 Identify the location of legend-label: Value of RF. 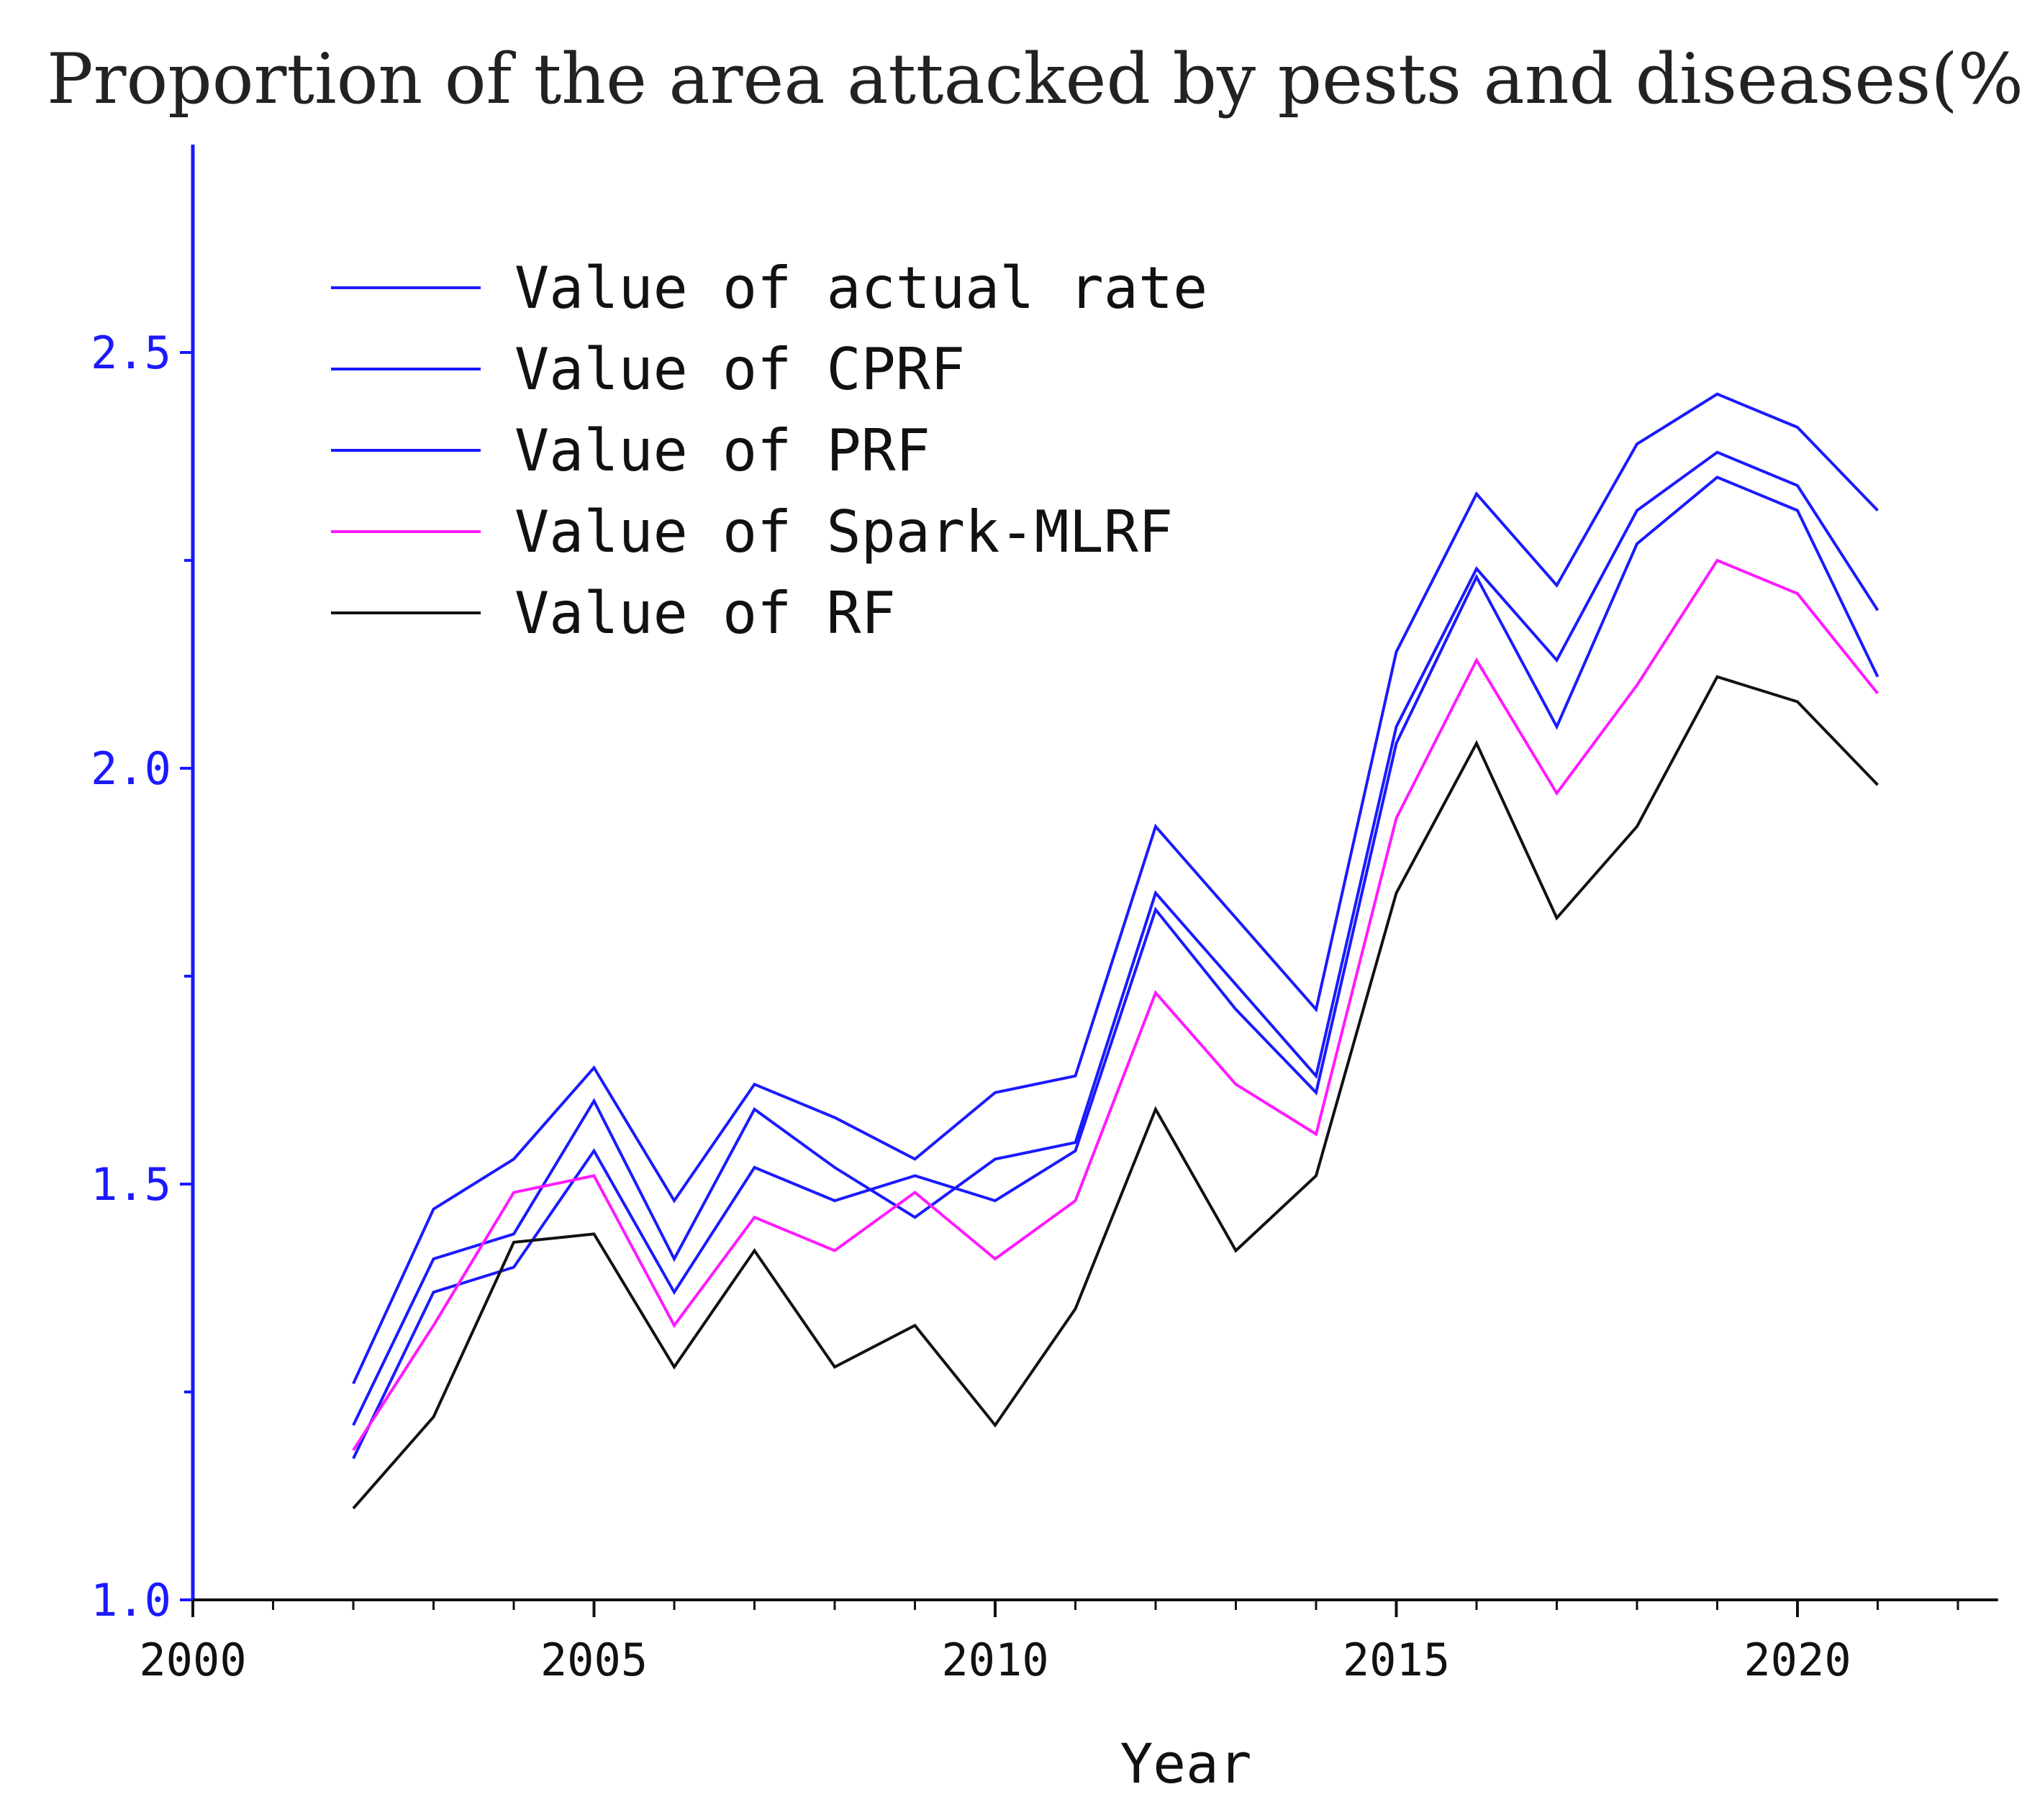
(705, 613).